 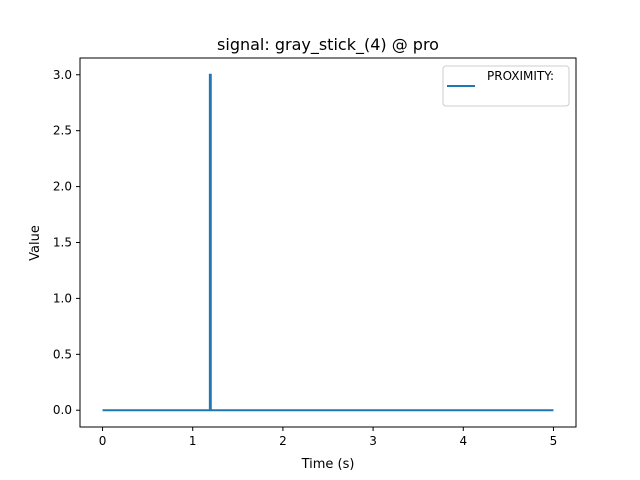 I want to click on legend: PROXIMITY:, so click(x=506, y=86).